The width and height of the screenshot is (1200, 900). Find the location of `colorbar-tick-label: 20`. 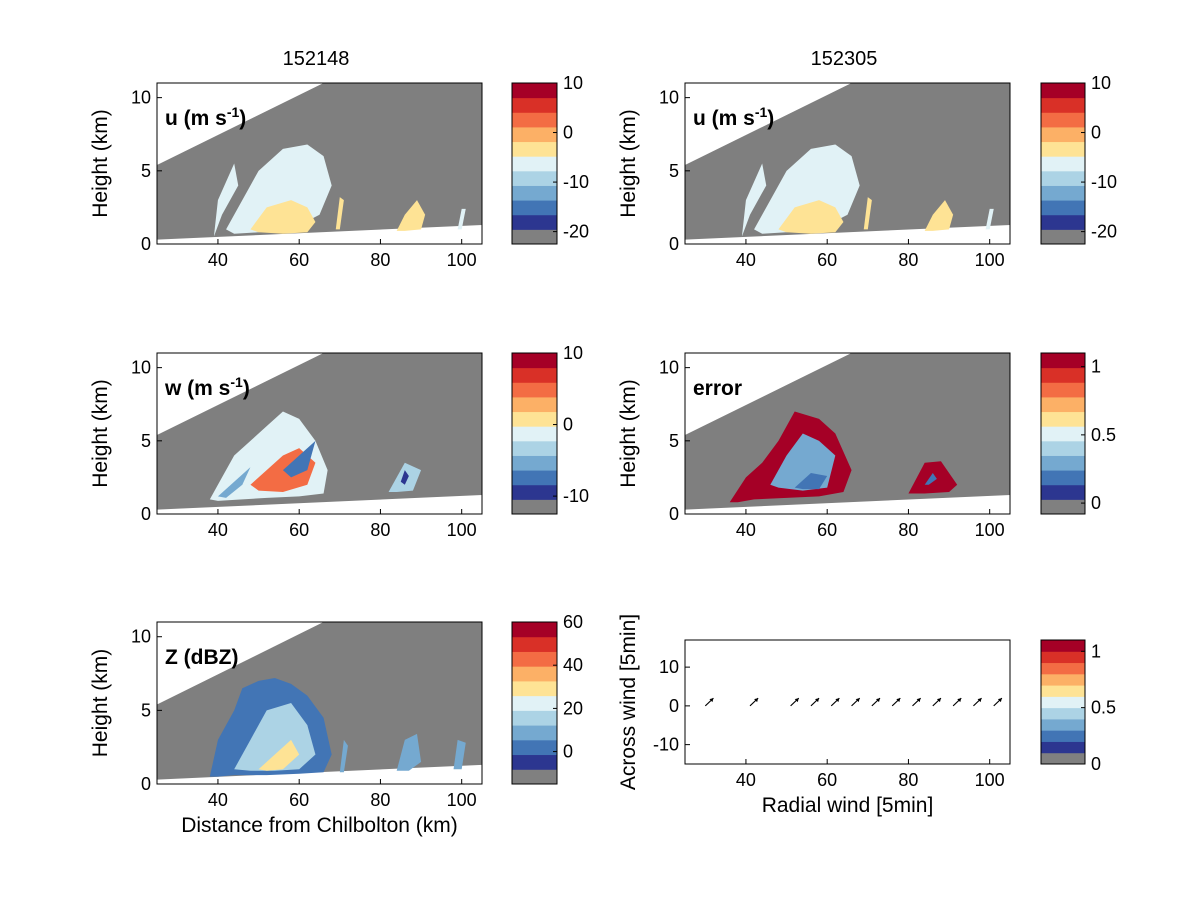

colorbar-tick-label: 20 is located at coordinates (573, 708).